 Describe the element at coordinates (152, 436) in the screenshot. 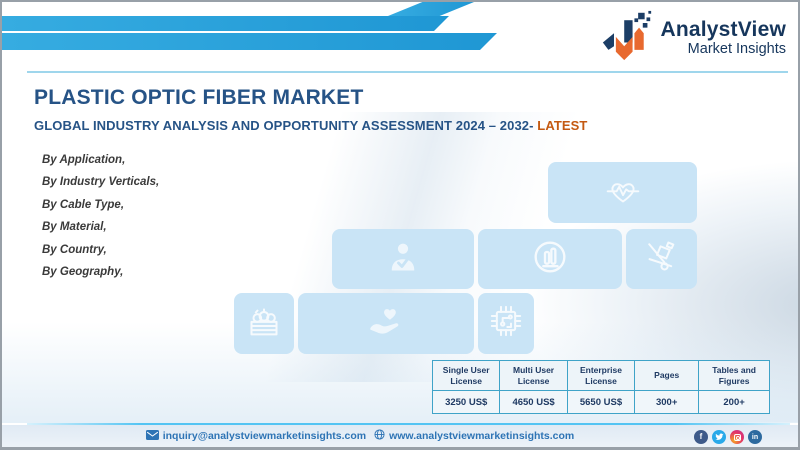

I see `envelope-icon` at that location.